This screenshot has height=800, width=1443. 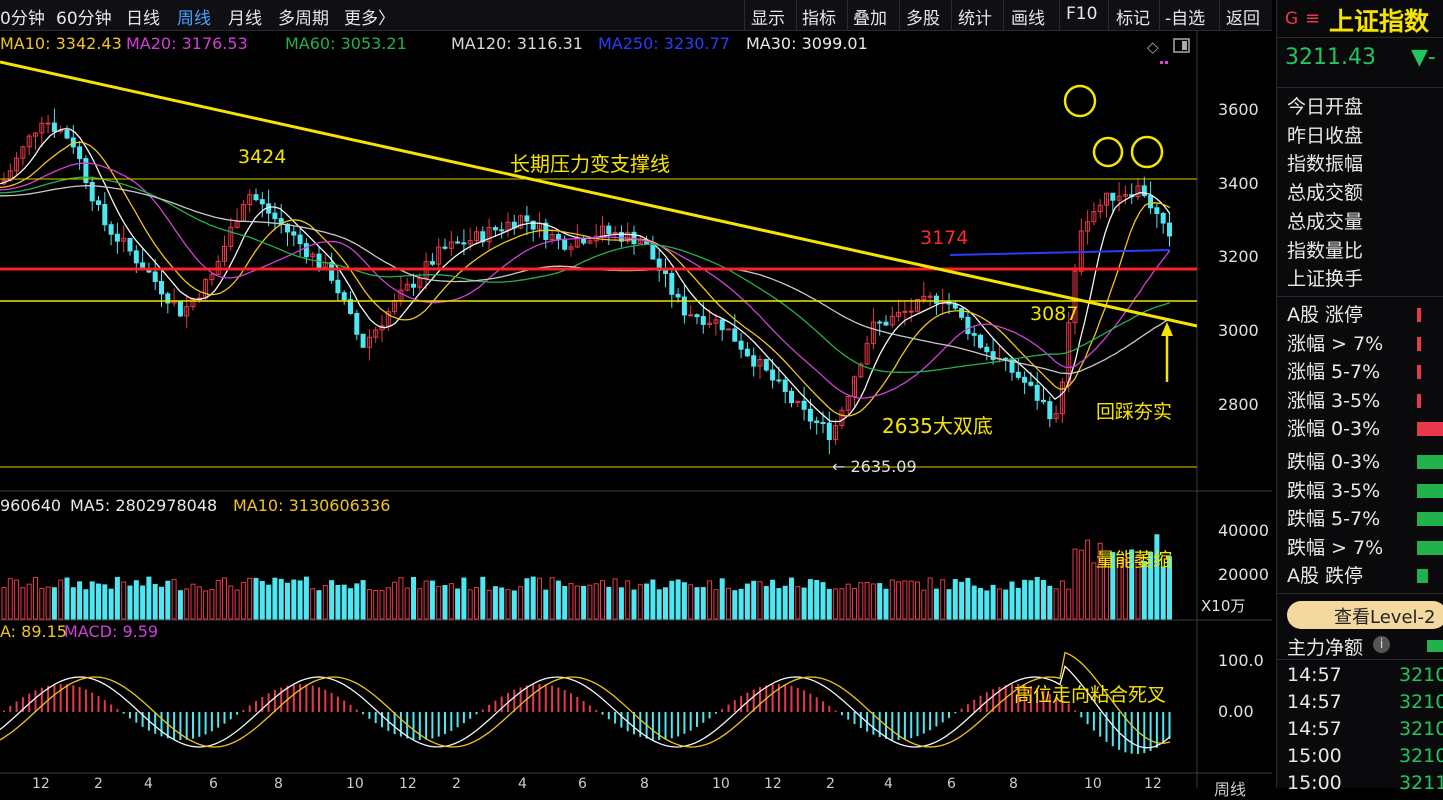 I want to click on menu-icon: ≡, so click(x=1313, y=18).